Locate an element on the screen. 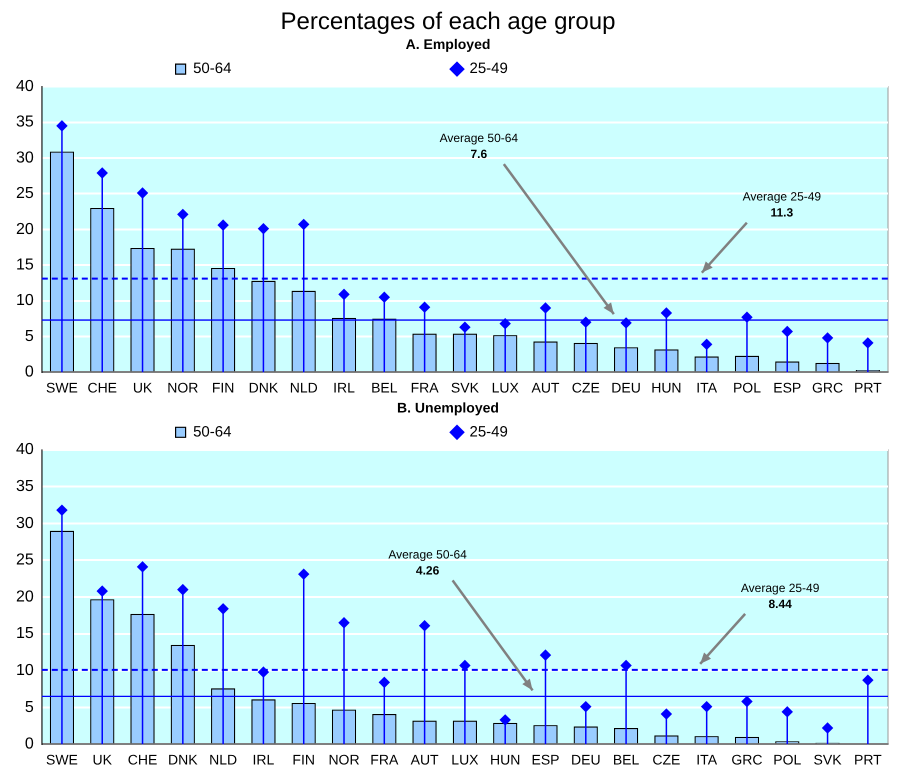  x-tick-label: BEL is located at coordinates (626, 759).